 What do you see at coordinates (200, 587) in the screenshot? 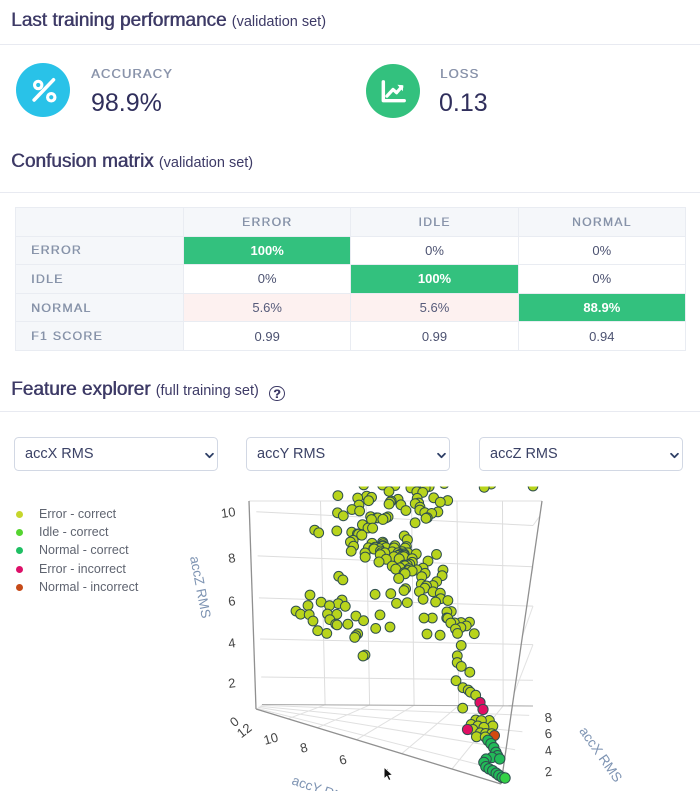
I see `svg-text: accZ RMS` at bounding box center [200, 587].